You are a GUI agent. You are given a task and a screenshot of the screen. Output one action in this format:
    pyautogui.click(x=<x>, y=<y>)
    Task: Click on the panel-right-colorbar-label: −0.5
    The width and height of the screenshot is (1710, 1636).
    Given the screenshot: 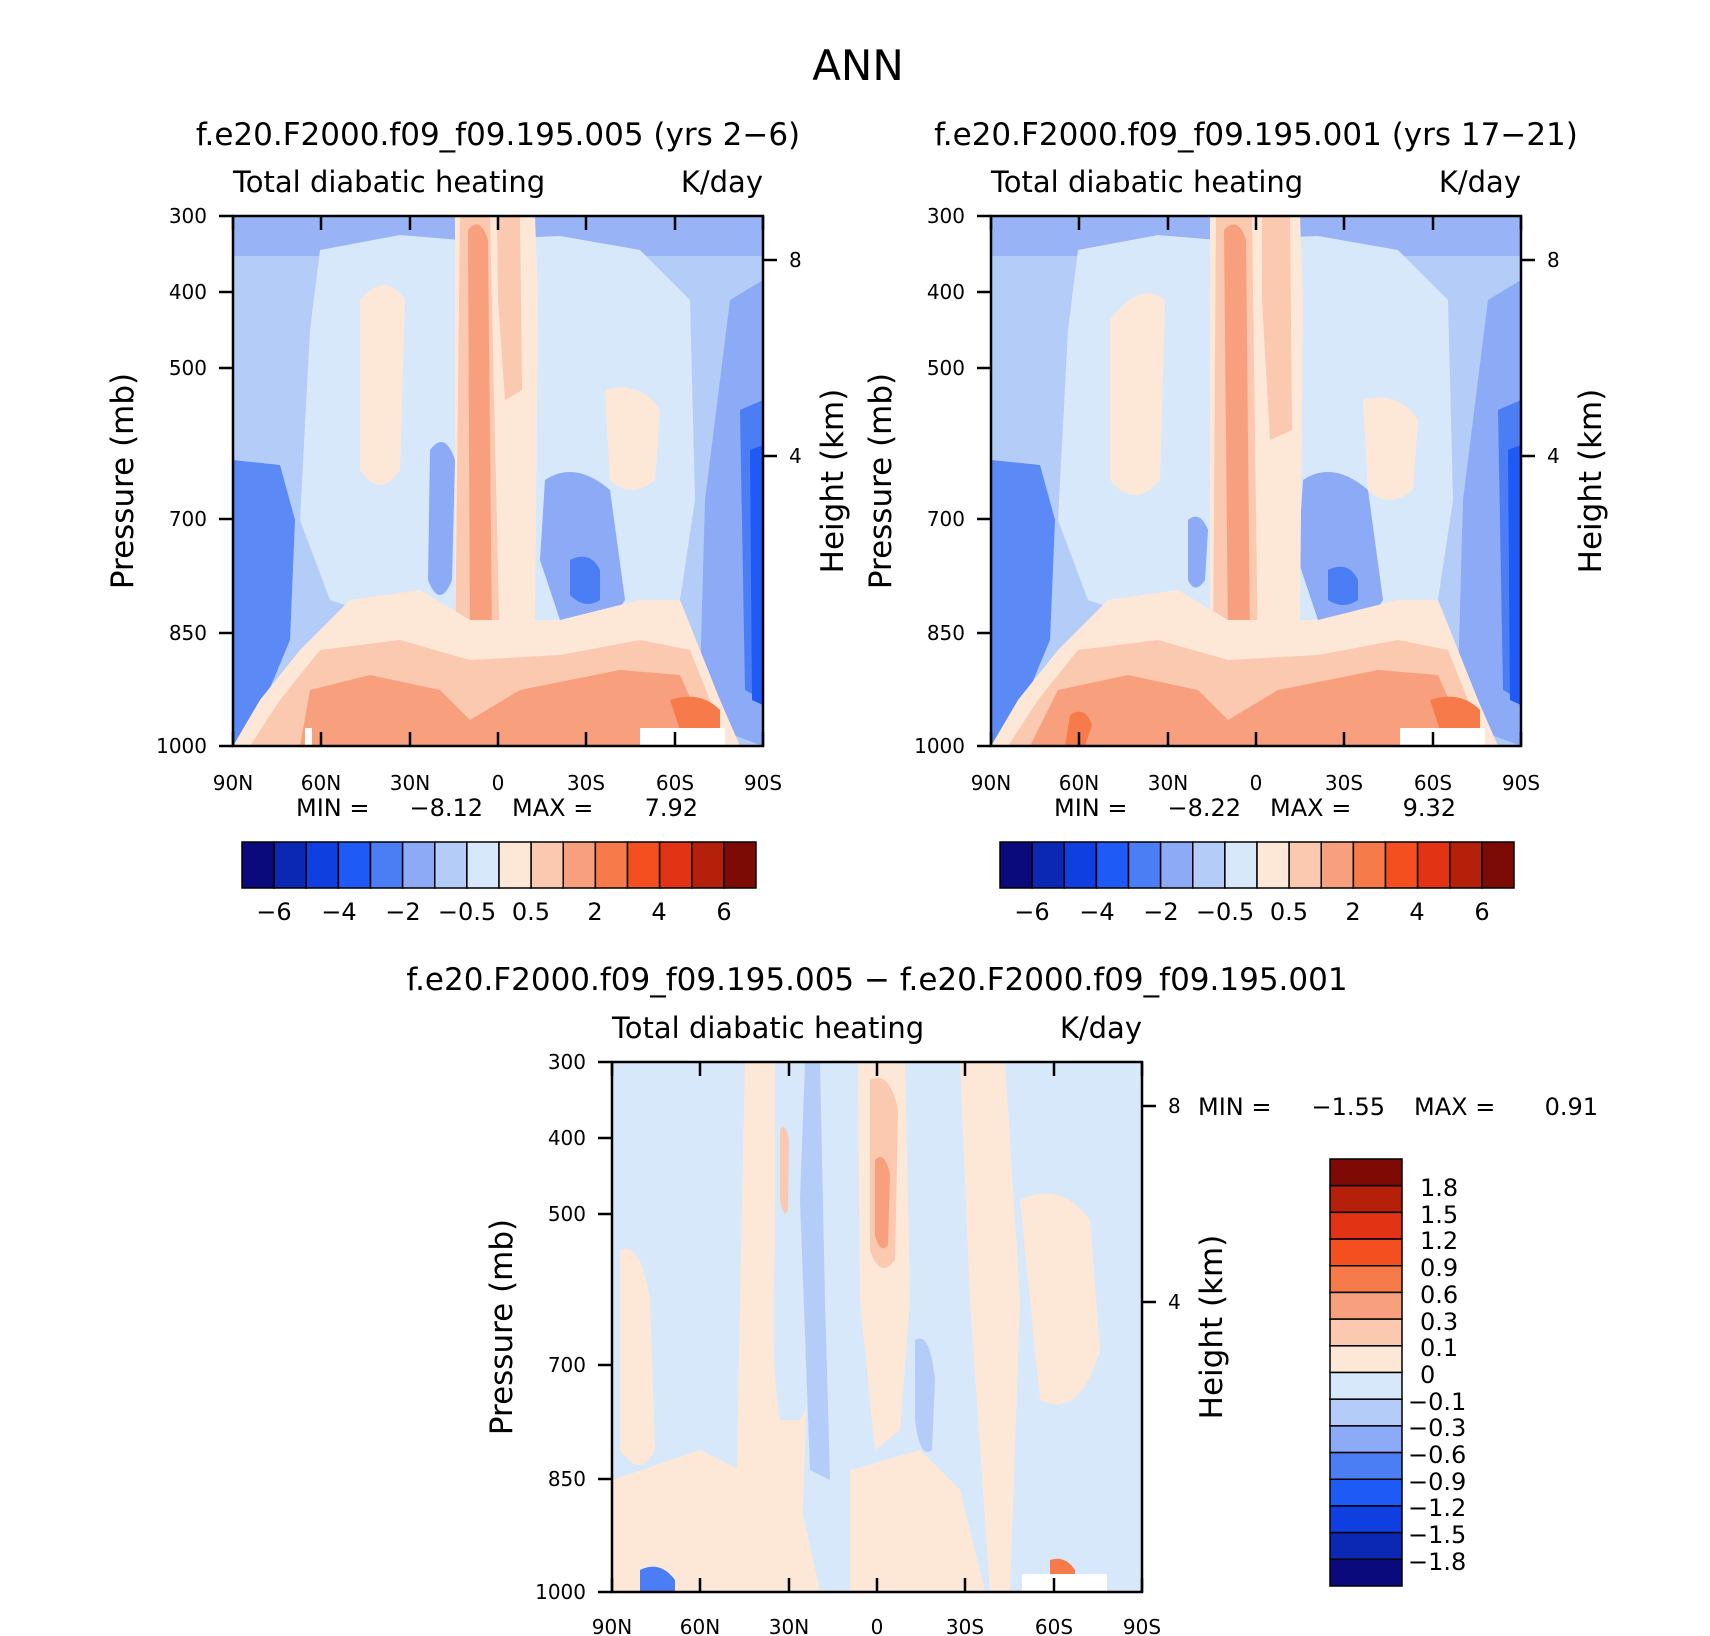 What is the action you would take?
    pyautogui.click(x=1225, y=912)
    